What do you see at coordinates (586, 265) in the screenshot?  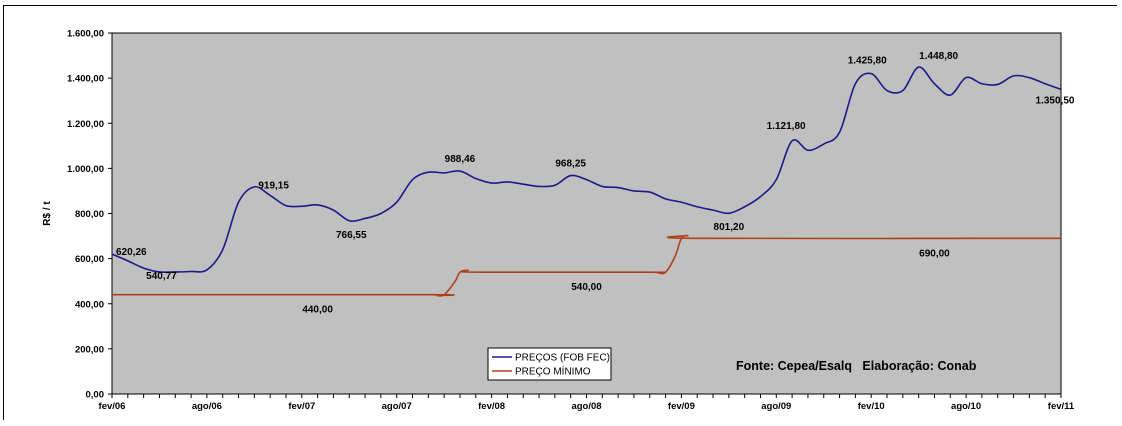 I see `series-line-preco-minimo` at bounding box center [586, 265].